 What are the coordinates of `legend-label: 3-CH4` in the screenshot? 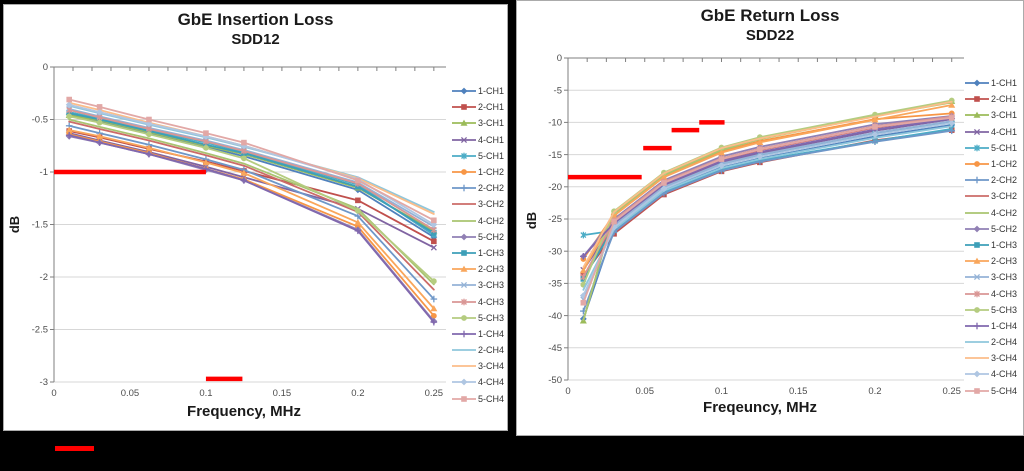 It's located at (491, 366).